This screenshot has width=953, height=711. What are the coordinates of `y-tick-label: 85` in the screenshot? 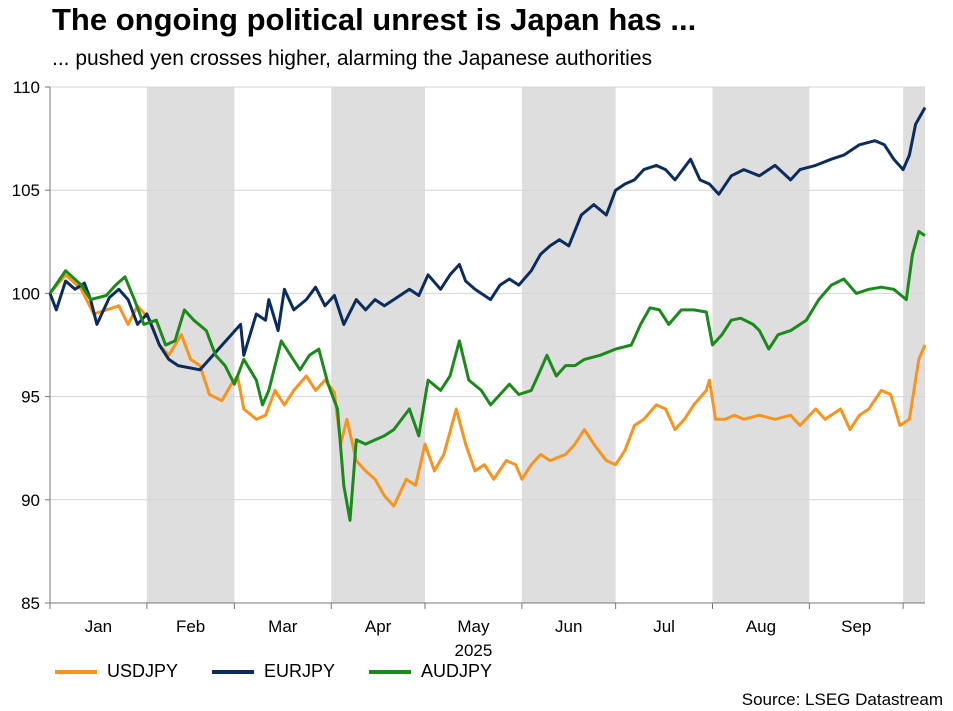 It's located at (30, 603).